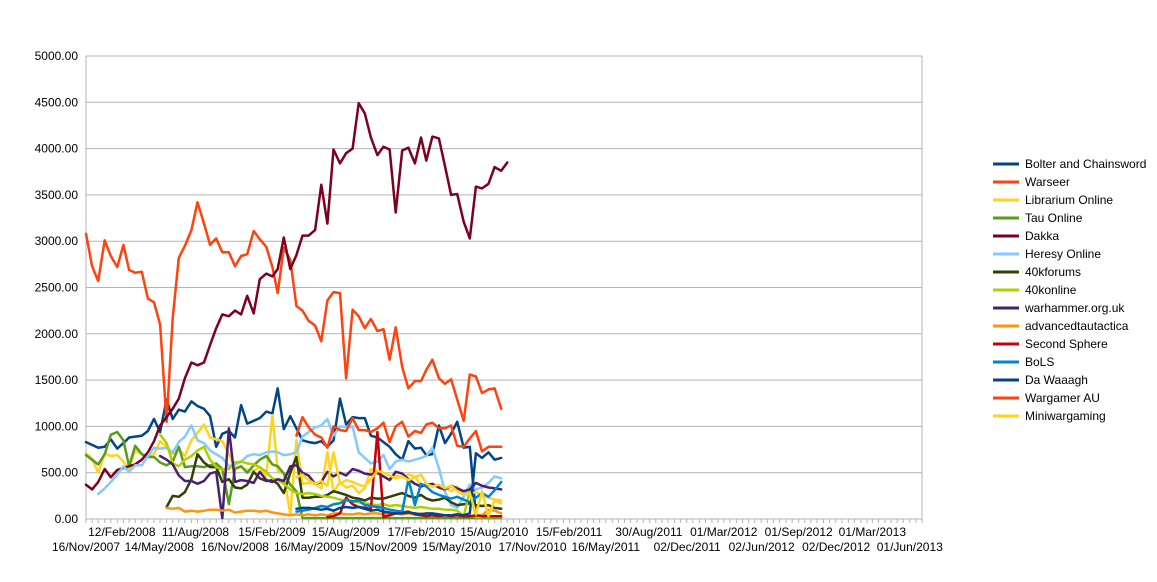 The height and width of the screenshot is (582, 1157). Describe the element at coordinates (57, 195) in the screenshot. I see `y-tick-label: 3500.00` at that location.